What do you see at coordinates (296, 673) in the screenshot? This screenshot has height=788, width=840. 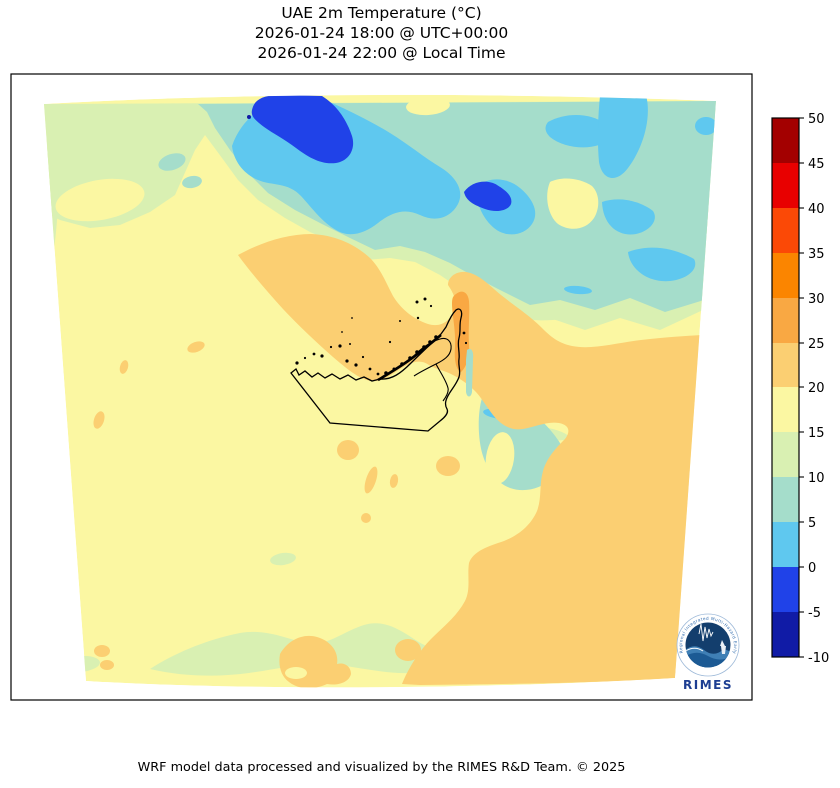 I see `temp-band-15-20c-hole` at bounding box center [296, 673].